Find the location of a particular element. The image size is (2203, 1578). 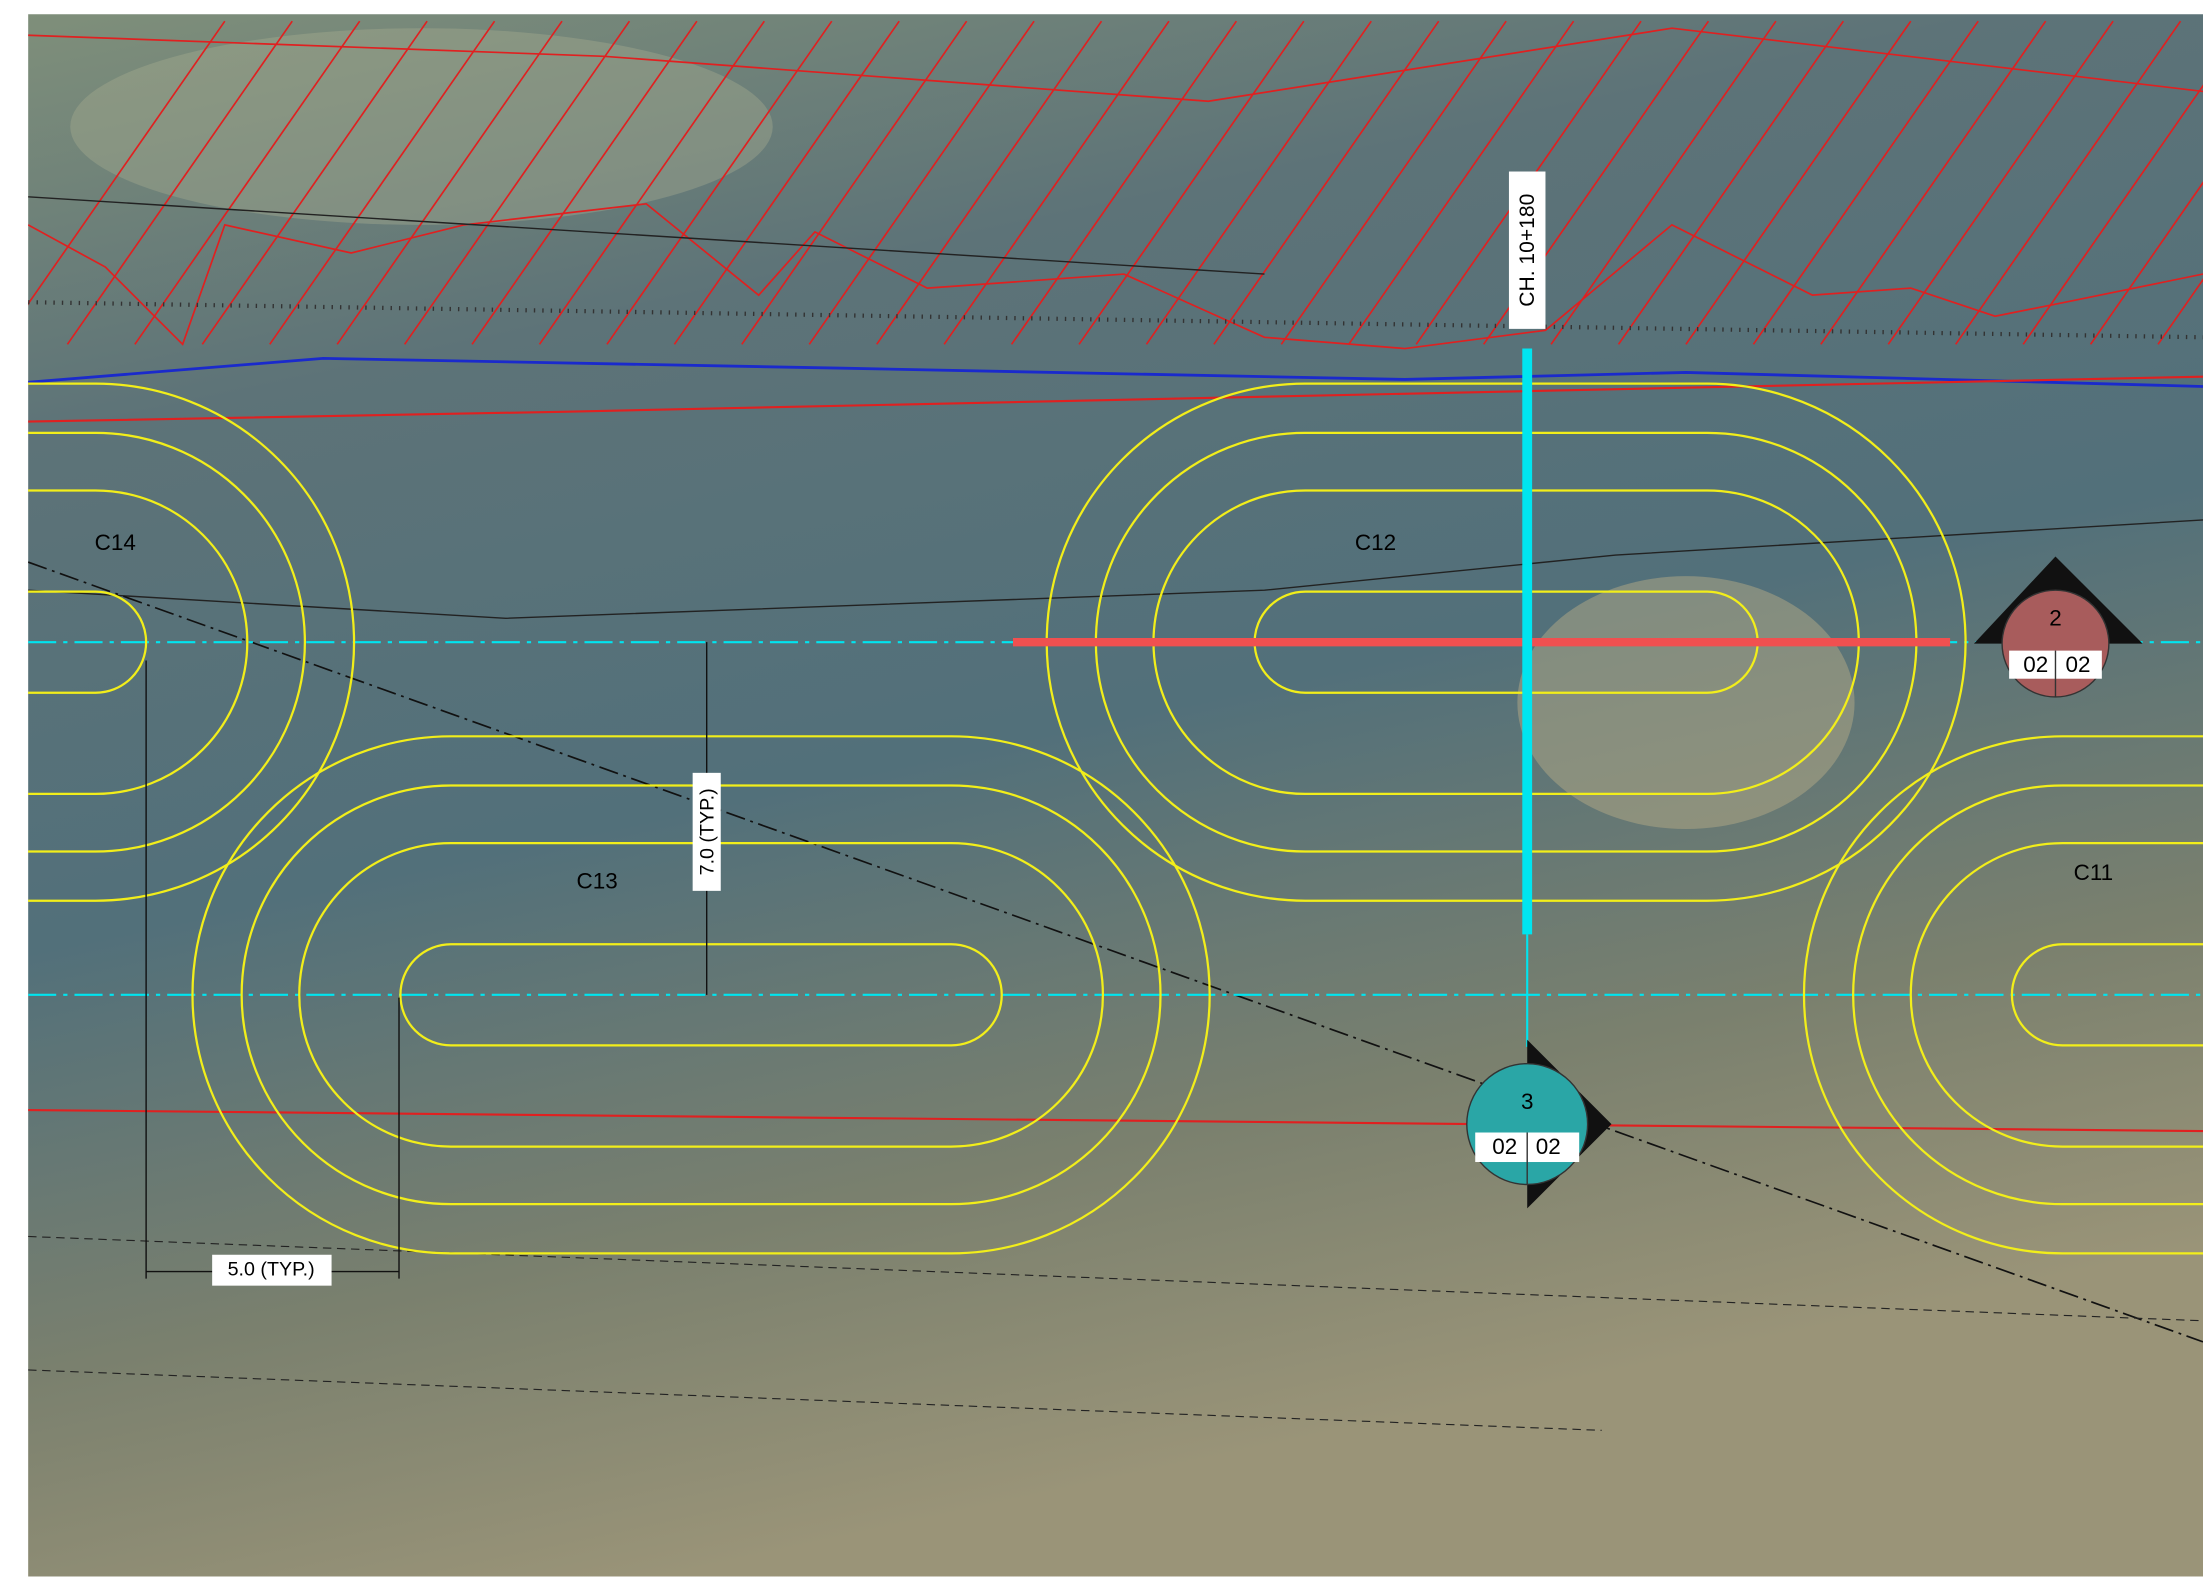

dimension-label: 7.0 (TYP.) is located at coordinates (707, 831).